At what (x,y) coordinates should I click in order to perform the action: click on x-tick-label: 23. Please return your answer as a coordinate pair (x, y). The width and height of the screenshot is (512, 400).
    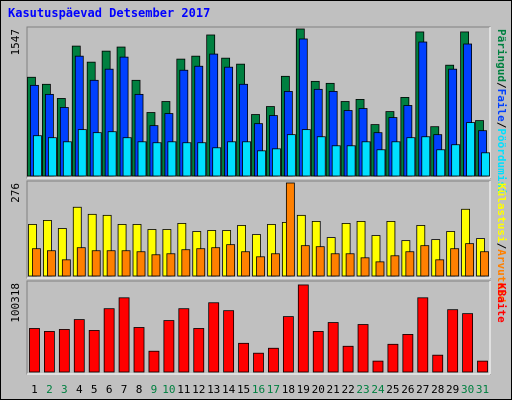
    Looking at the image, I should click on (362, 389).